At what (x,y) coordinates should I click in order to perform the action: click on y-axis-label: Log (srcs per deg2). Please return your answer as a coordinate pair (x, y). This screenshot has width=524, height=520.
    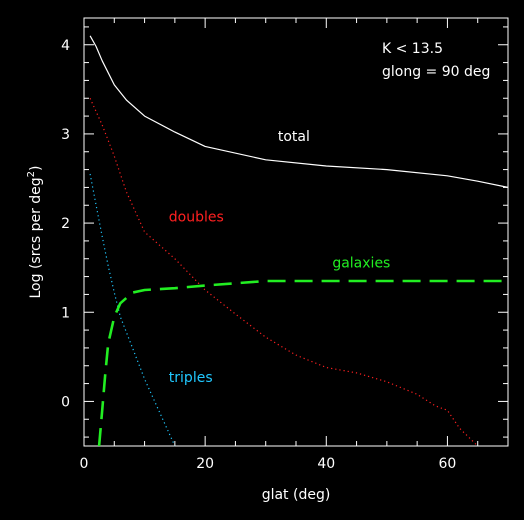
    Looking at the image, I should click on (35, 231).